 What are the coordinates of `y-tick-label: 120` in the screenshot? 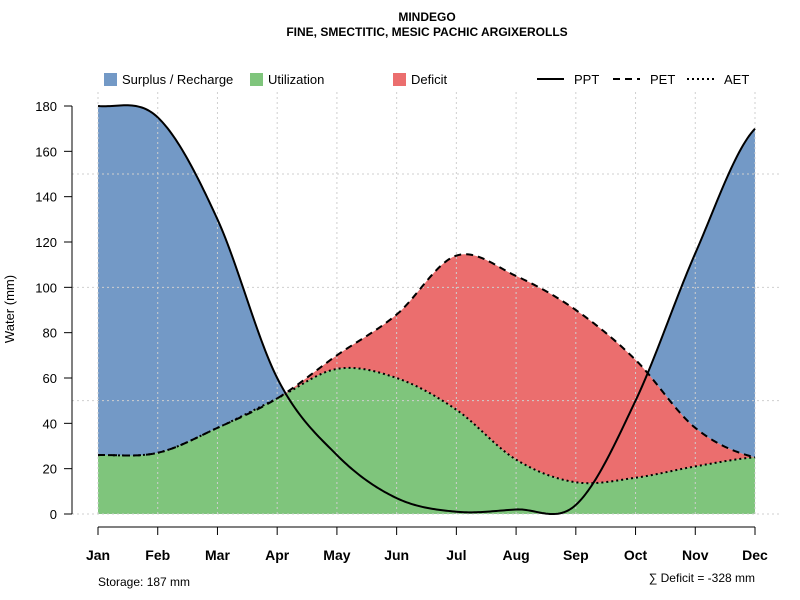 It's located at (46, 242).